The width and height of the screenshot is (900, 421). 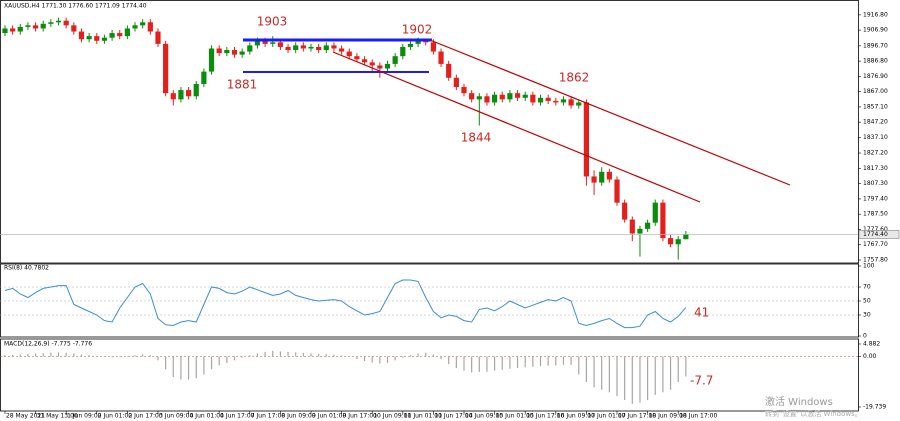 What do you see at coordinates (207, 416) in the screenshot?
I see `x-tick-label: 4 Jun 01:00` at bounding box center [207, 416].